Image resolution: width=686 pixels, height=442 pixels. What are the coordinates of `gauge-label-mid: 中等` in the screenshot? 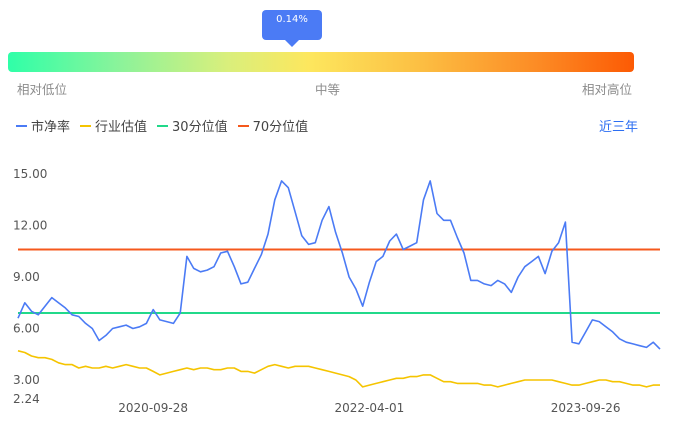 It's located at (328, 89).